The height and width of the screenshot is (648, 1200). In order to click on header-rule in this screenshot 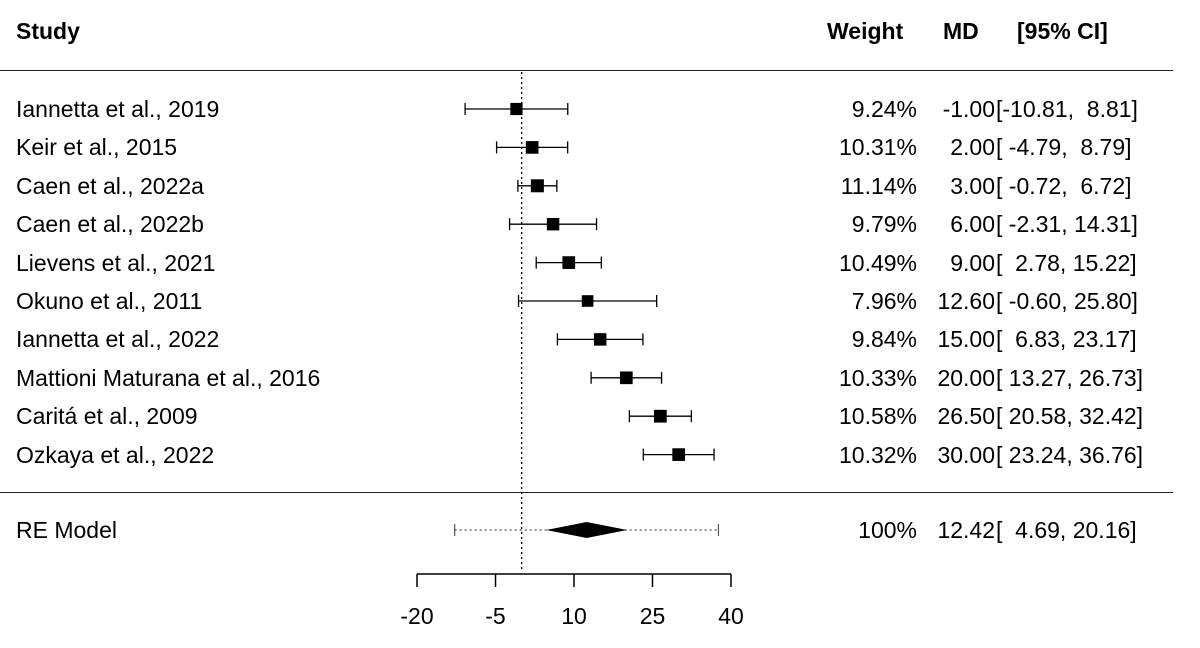, I will do `click(586, 70)`.